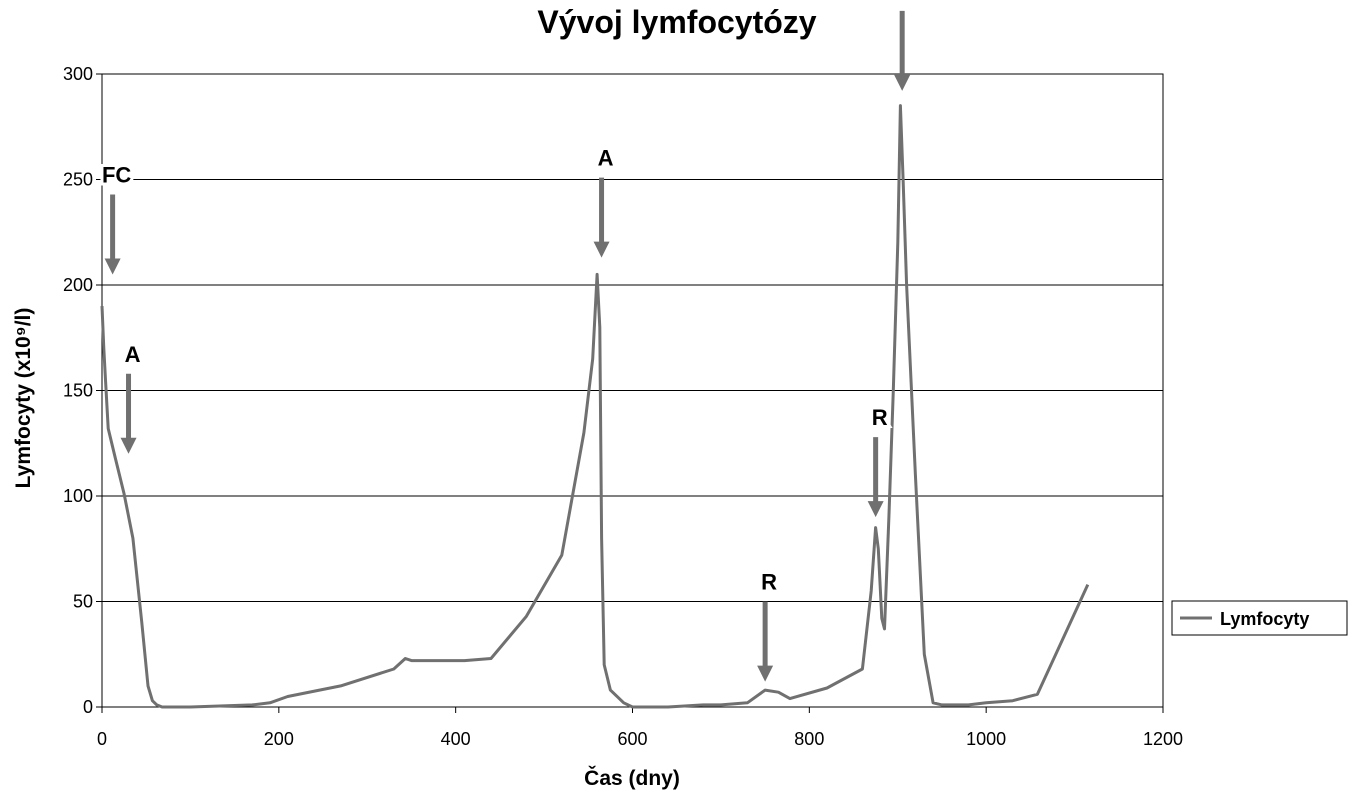 The image size is (1348, 800). I want to click on y-tick-label-300: 300, so click(78, 74).